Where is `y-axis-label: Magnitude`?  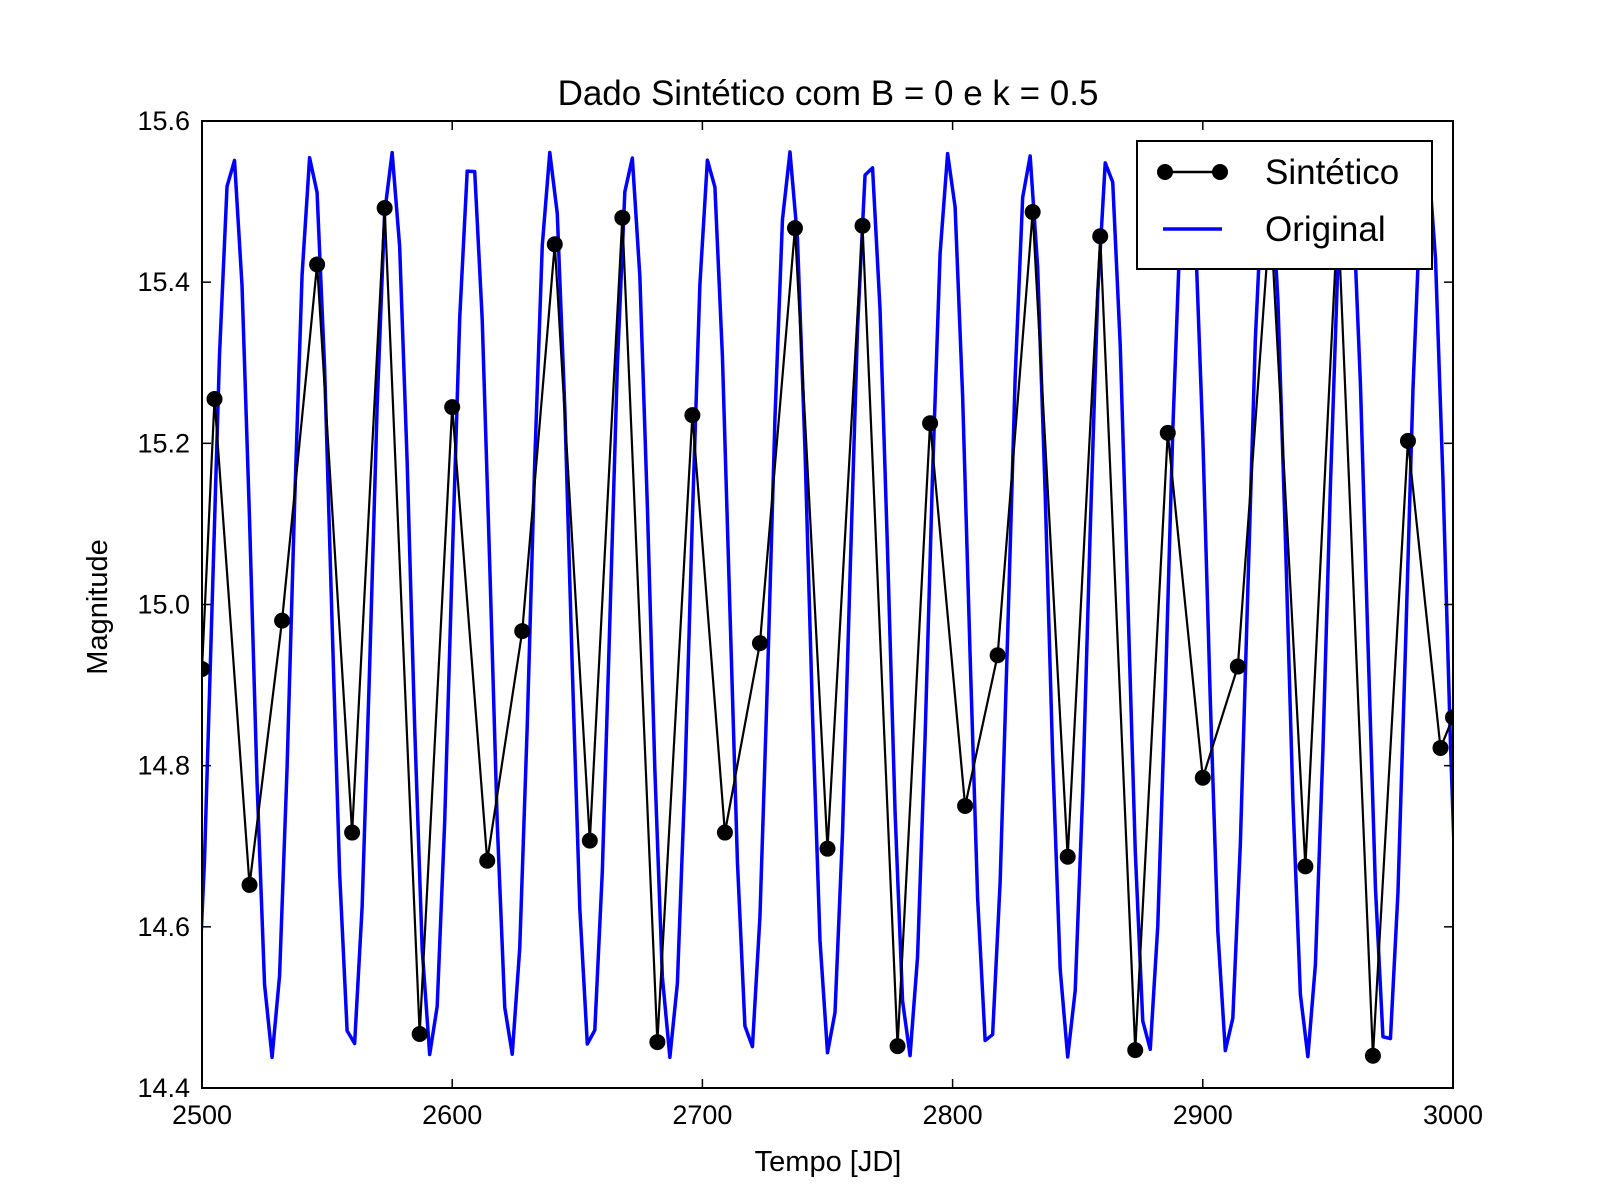 y-axis-label: Magnitude is located at coordinates (98, 606).